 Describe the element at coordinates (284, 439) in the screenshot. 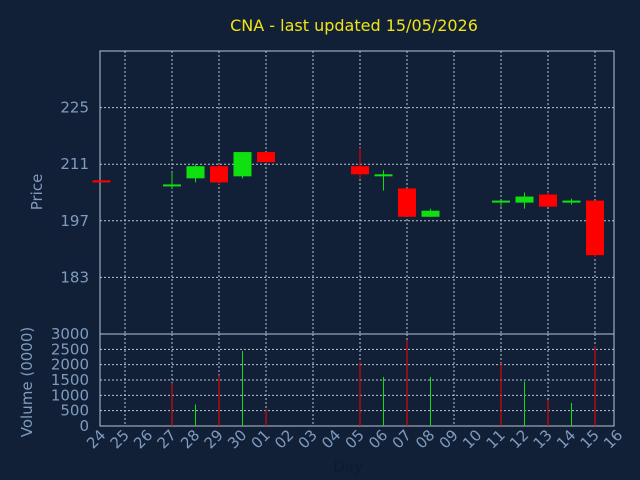

I see `x-tick-label: 02` at that location.